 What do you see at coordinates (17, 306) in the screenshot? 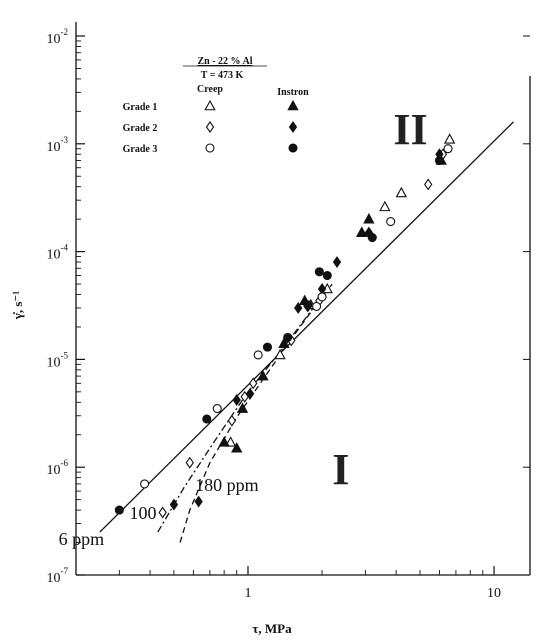
I see `y-axis-label: γ̇, s⁻¹` at bounding box center [17, 306].